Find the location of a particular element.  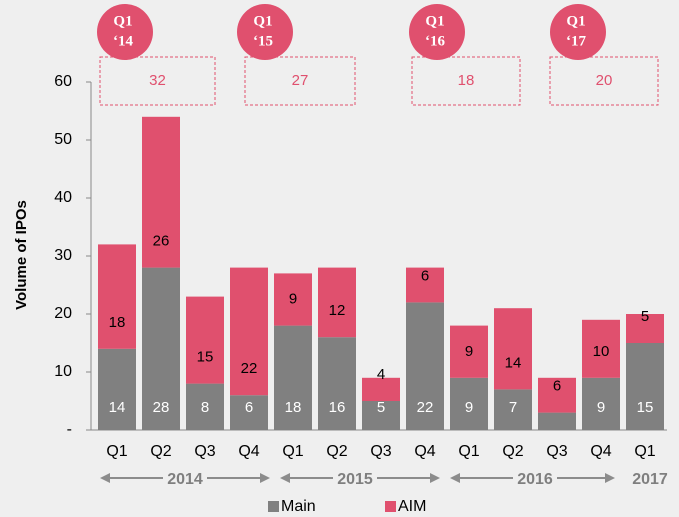

annotation-value: 32 is located at coordinates (157, 80).